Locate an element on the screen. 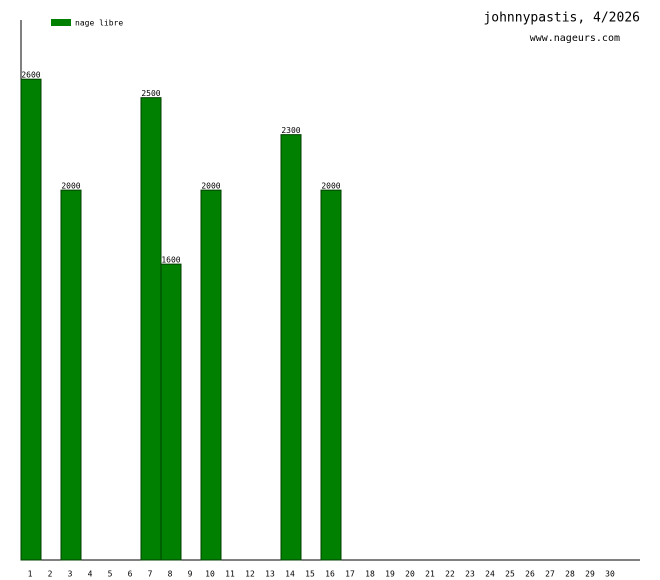 Image resolution: width=660 pixels, height=580 pixels. x-tick-label: 28 is located at coordinates (570, 574).